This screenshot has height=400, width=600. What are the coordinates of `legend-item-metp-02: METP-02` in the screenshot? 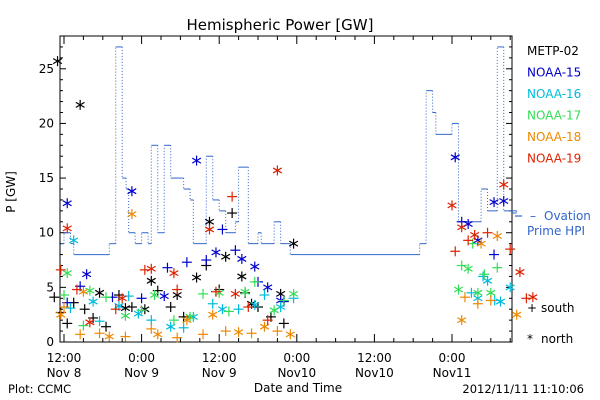 It's located at (553, 51).